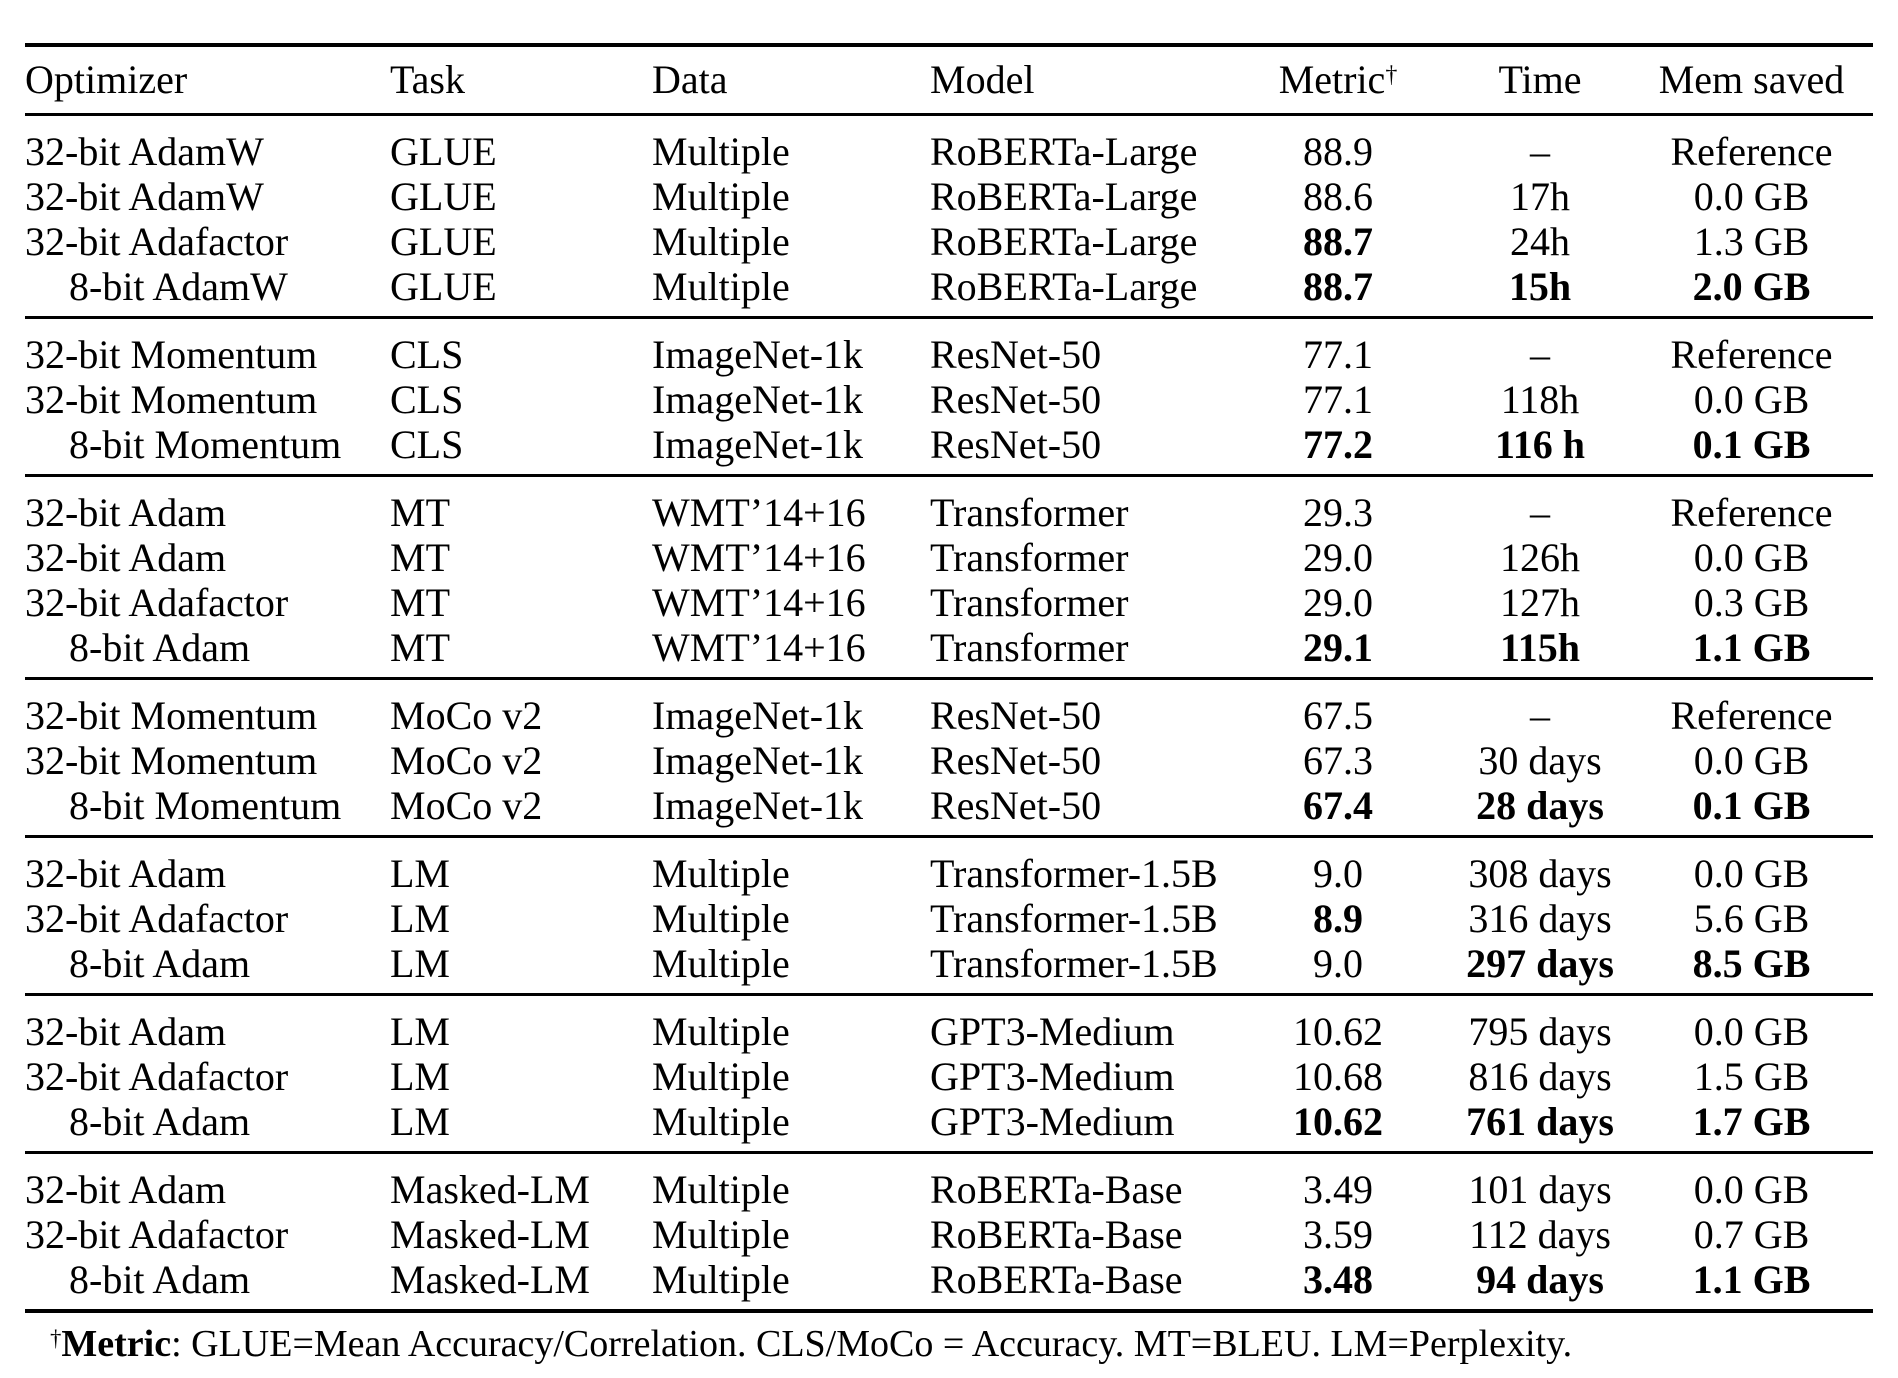  Describe the element at coordinates (1540, 810) in the screenshot. I see `cell-time: 28 days` at that location.